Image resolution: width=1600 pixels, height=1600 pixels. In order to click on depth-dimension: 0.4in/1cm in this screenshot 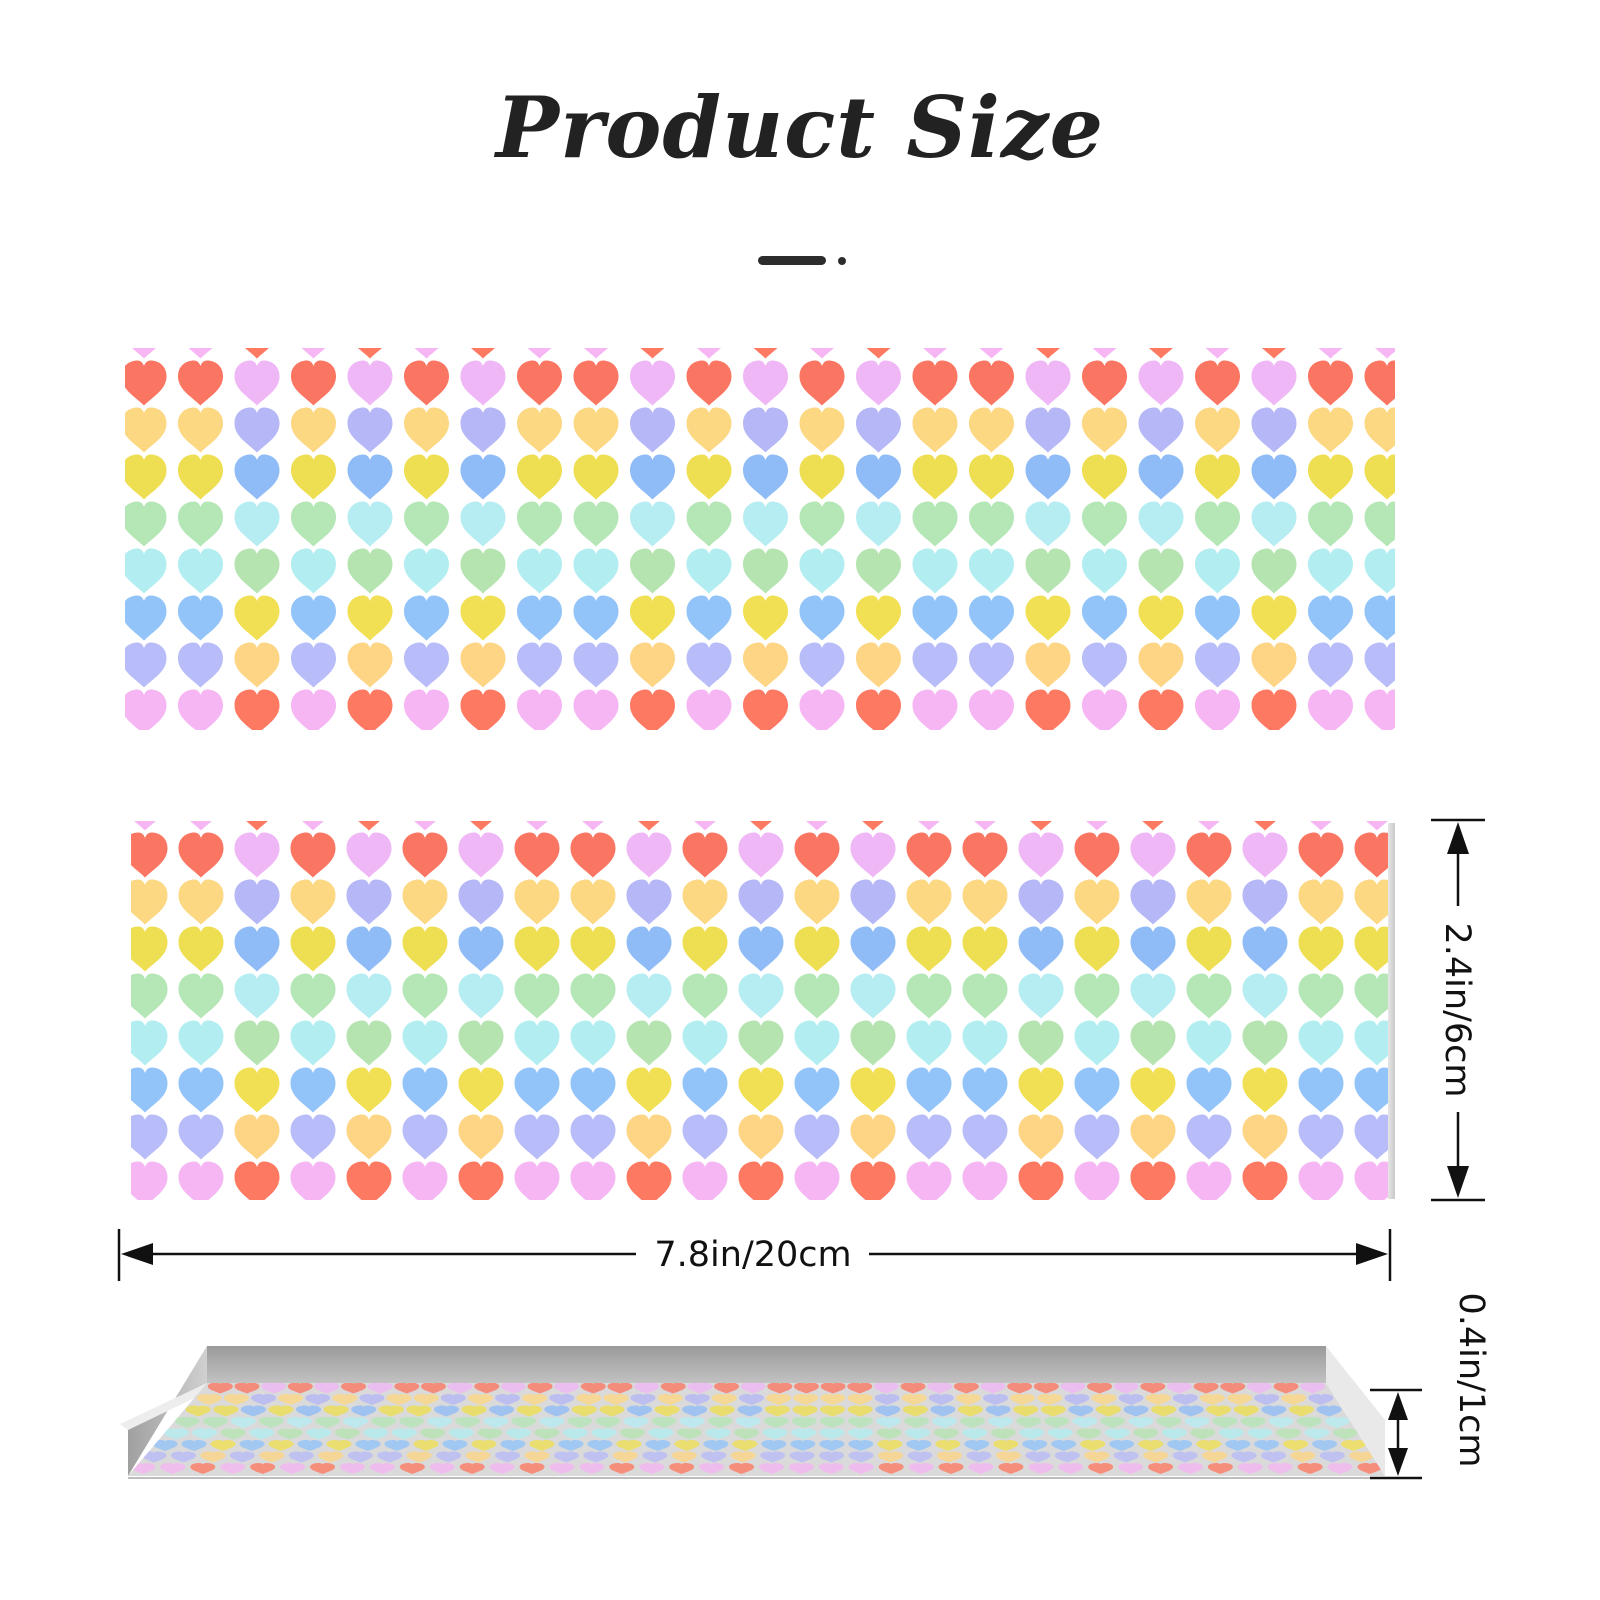, I will do `click(1430, 1386)`.